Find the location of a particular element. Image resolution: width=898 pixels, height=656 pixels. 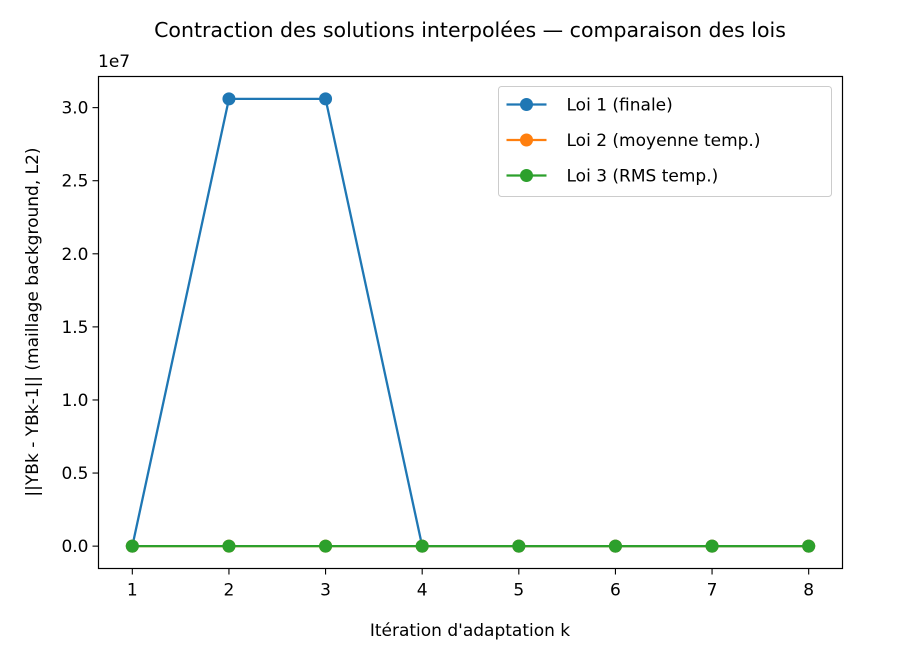

legend-label: Loi 2 (moyenne temp.) is located at coordinates (664, 141).